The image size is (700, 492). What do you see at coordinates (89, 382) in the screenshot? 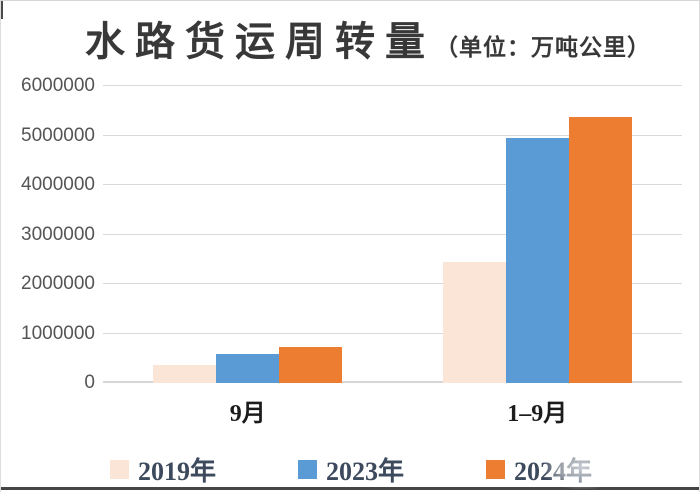
I see `y-tick-label: 0` at bounding box center [89, 382].